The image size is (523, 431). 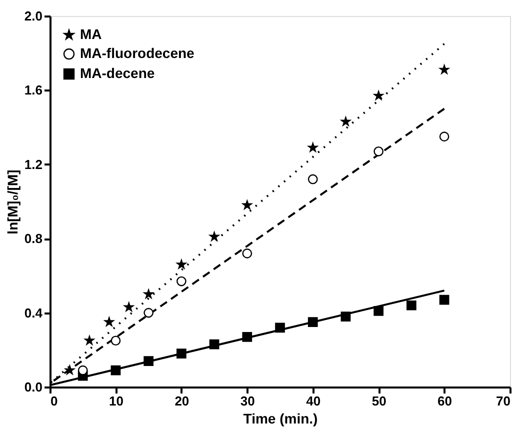 What do you see at coordinates (313, 401) in the screenshot?
I see `x-tick-label: 40` at bounding box center [313, 401].